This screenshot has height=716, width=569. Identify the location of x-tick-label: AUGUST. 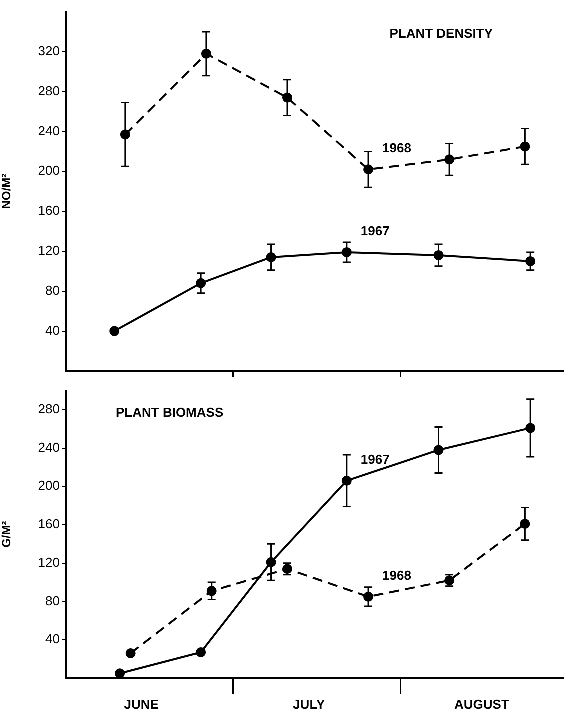
(482, 704).